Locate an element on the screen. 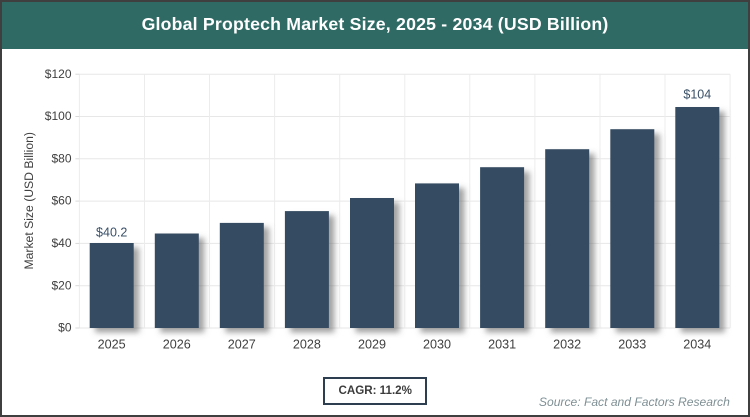  svg-text: $104 is located at coordinates (697, 94).